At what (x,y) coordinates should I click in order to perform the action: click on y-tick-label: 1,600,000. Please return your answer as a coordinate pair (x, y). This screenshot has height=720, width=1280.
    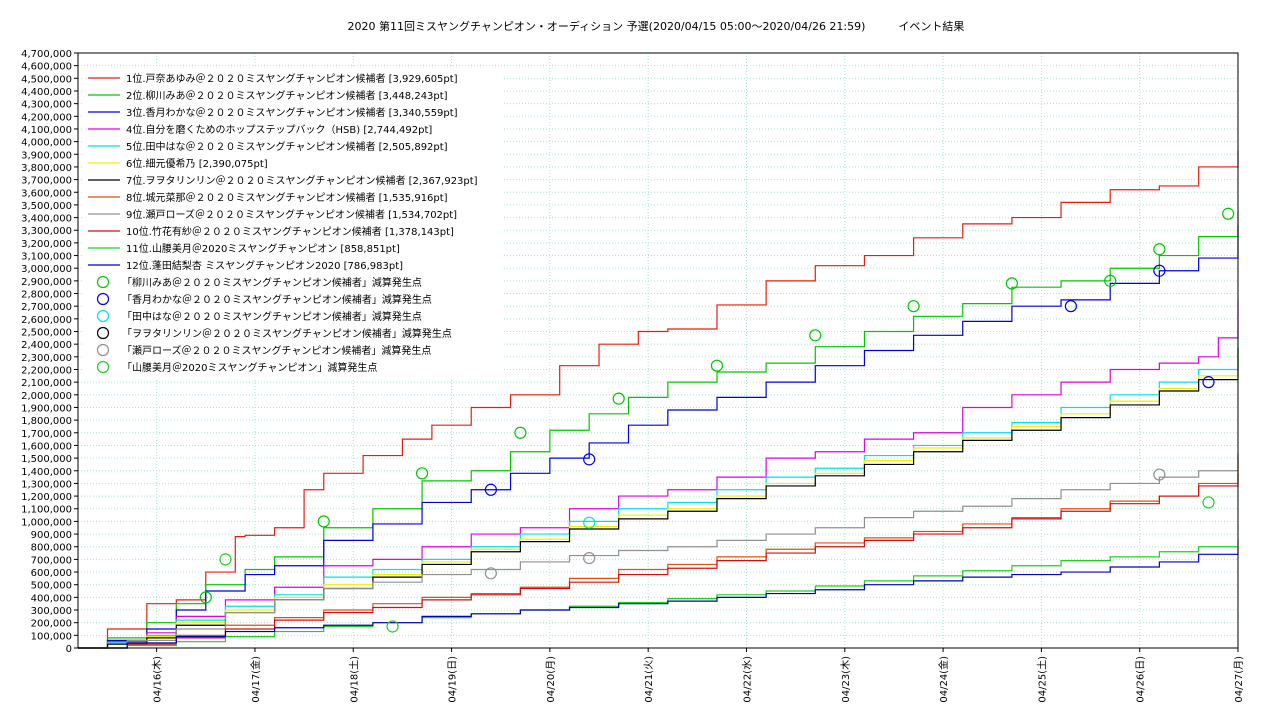
    Looking at the image, I should click on (46, 446).